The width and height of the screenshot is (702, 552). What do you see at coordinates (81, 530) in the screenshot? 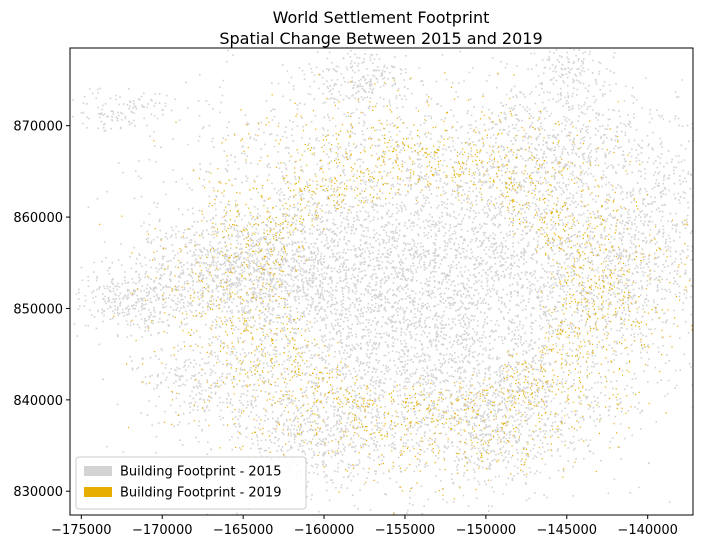
I see `x-tick-label: −175000` at bounding box center [81, 530].